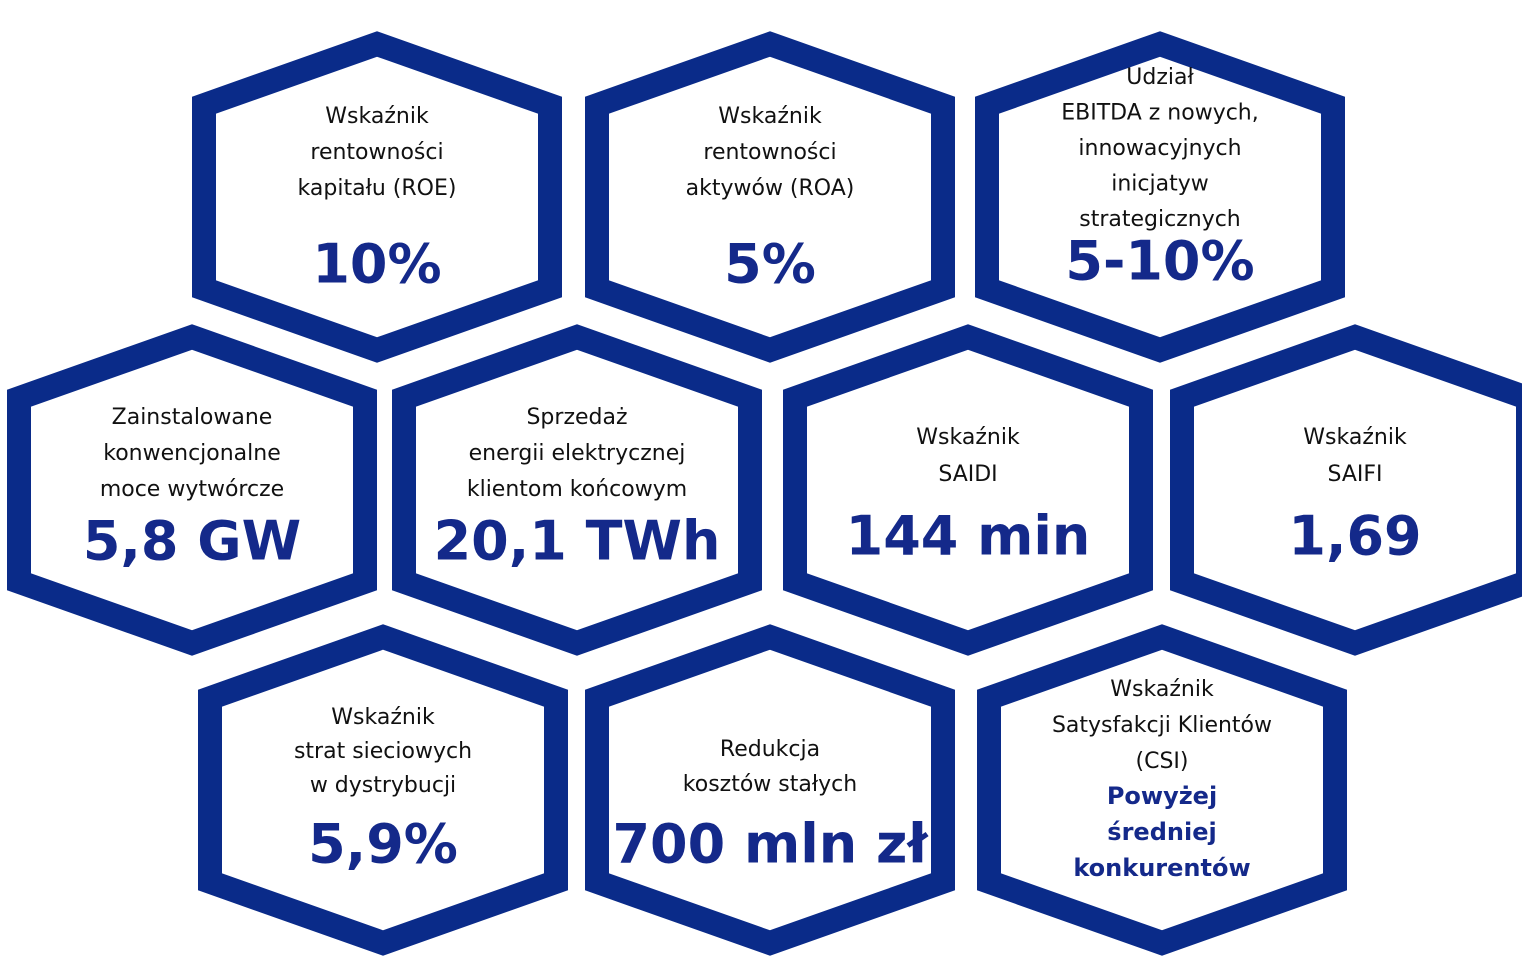 This screenshot has height=968, width=1522. Describe the element at coordinates (1159, 148) in the screenshot. I see `hexagon-label: innowacyjnych` at that location.